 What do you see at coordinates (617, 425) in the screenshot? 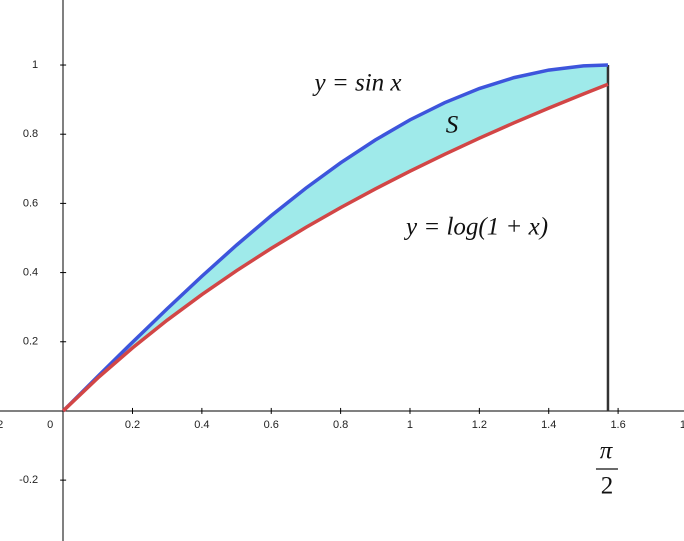
I see `x-tick-label: 1.6` at bounding box center [617, 425].